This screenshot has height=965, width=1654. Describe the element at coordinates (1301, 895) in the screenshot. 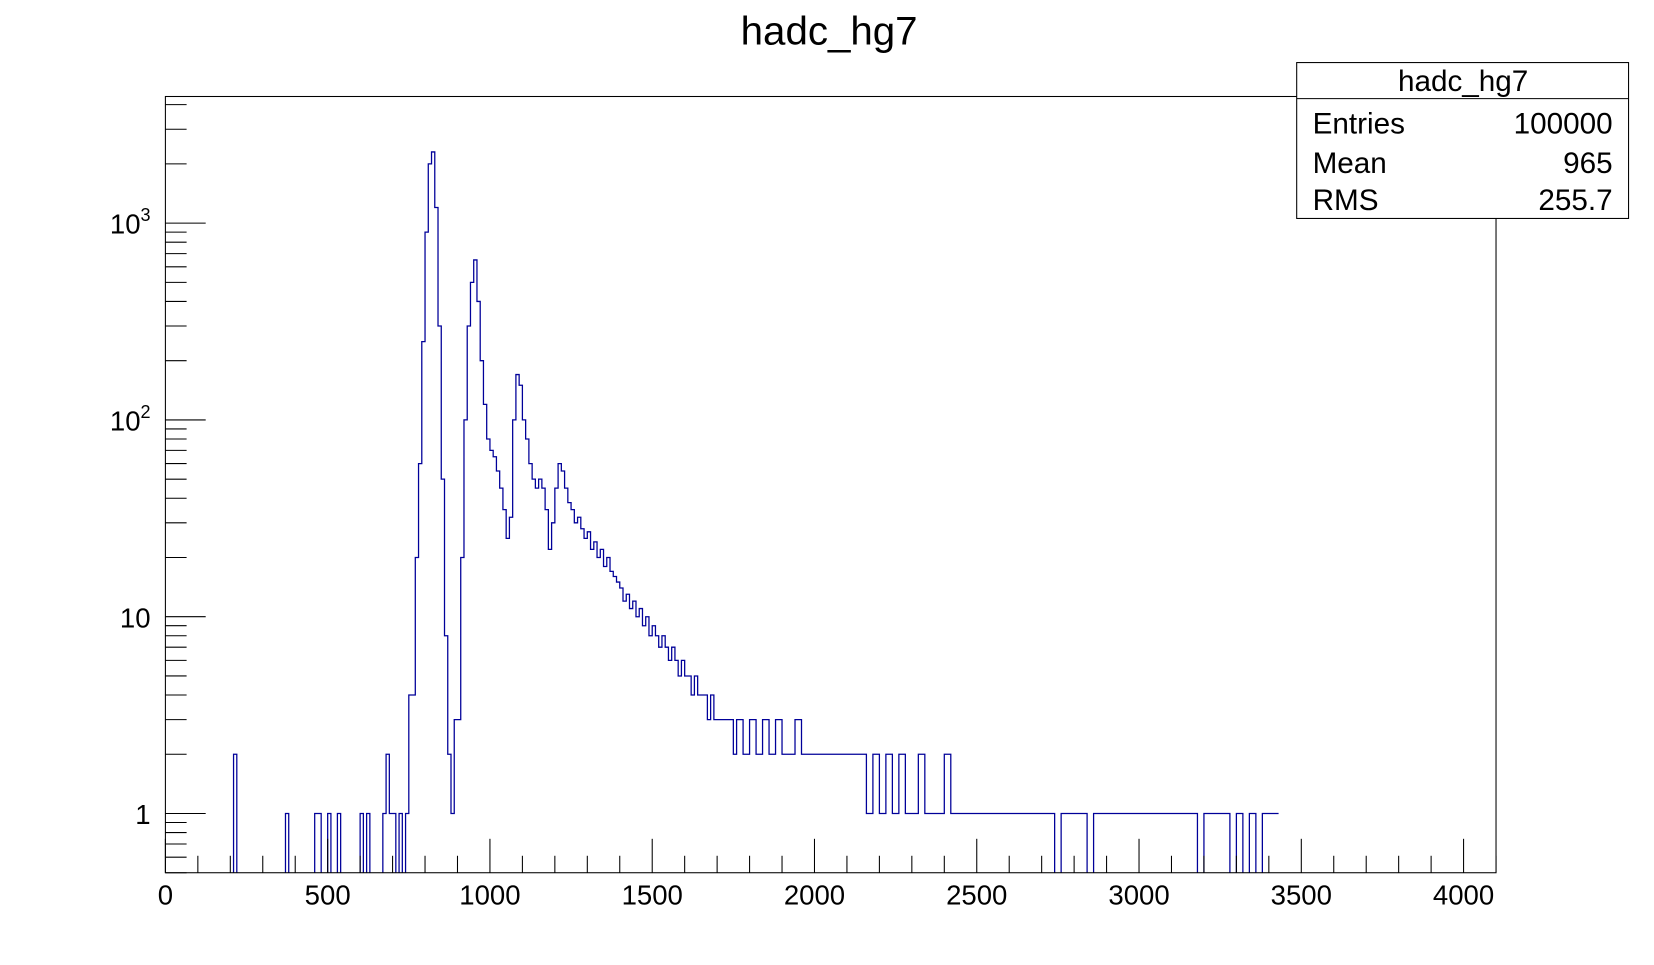

I see `x-tick-label: 3500` at that location.